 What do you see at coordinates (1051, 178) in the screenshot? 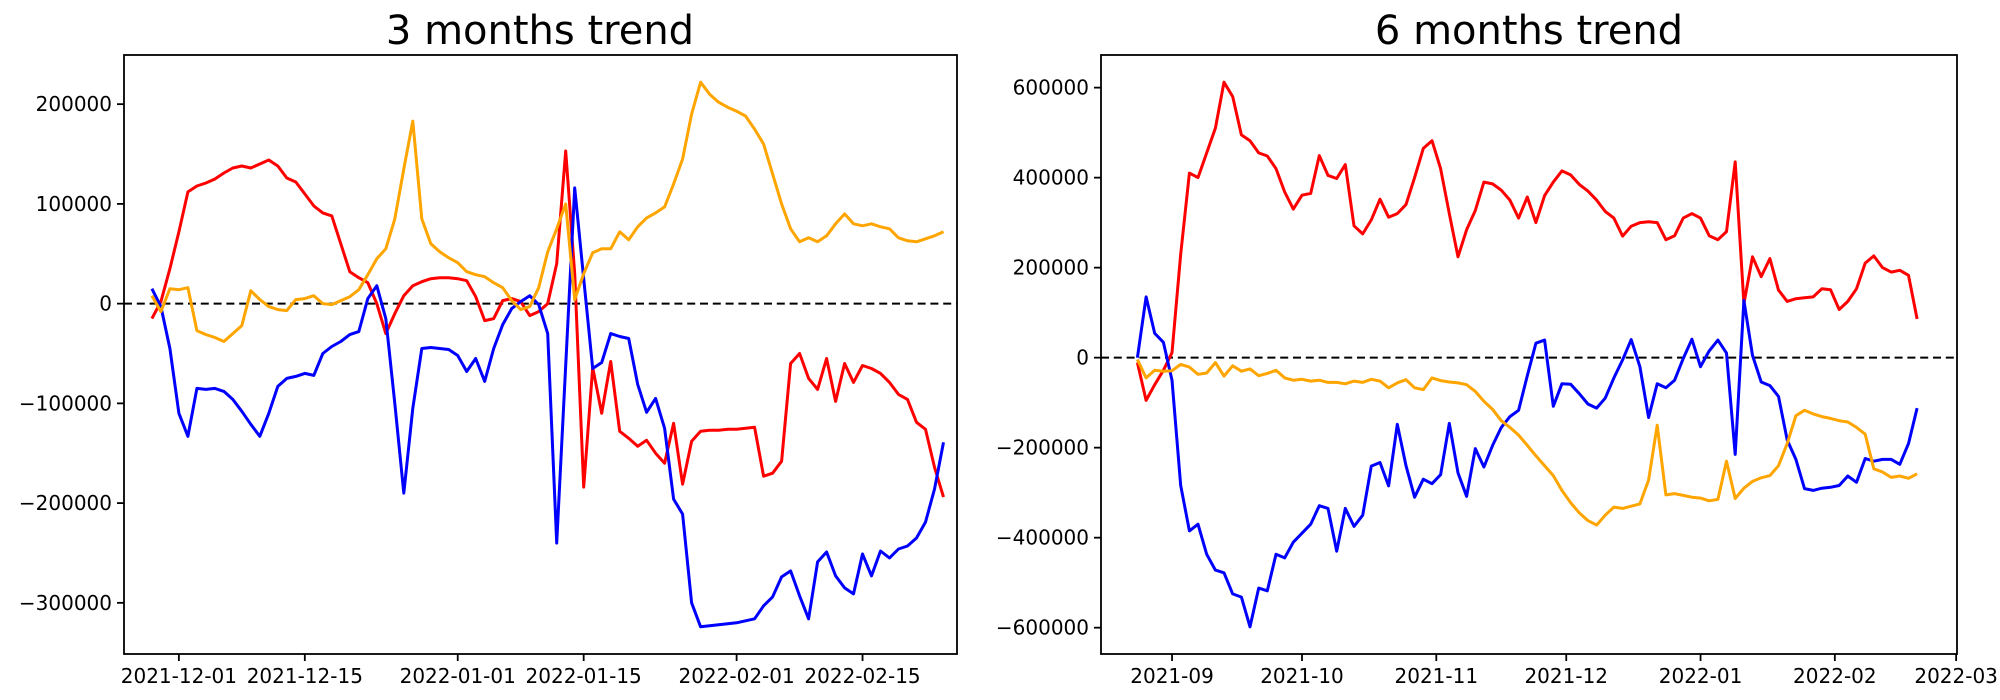
I see `y-tick-label: 400000` at bounding box center [1051, 178].